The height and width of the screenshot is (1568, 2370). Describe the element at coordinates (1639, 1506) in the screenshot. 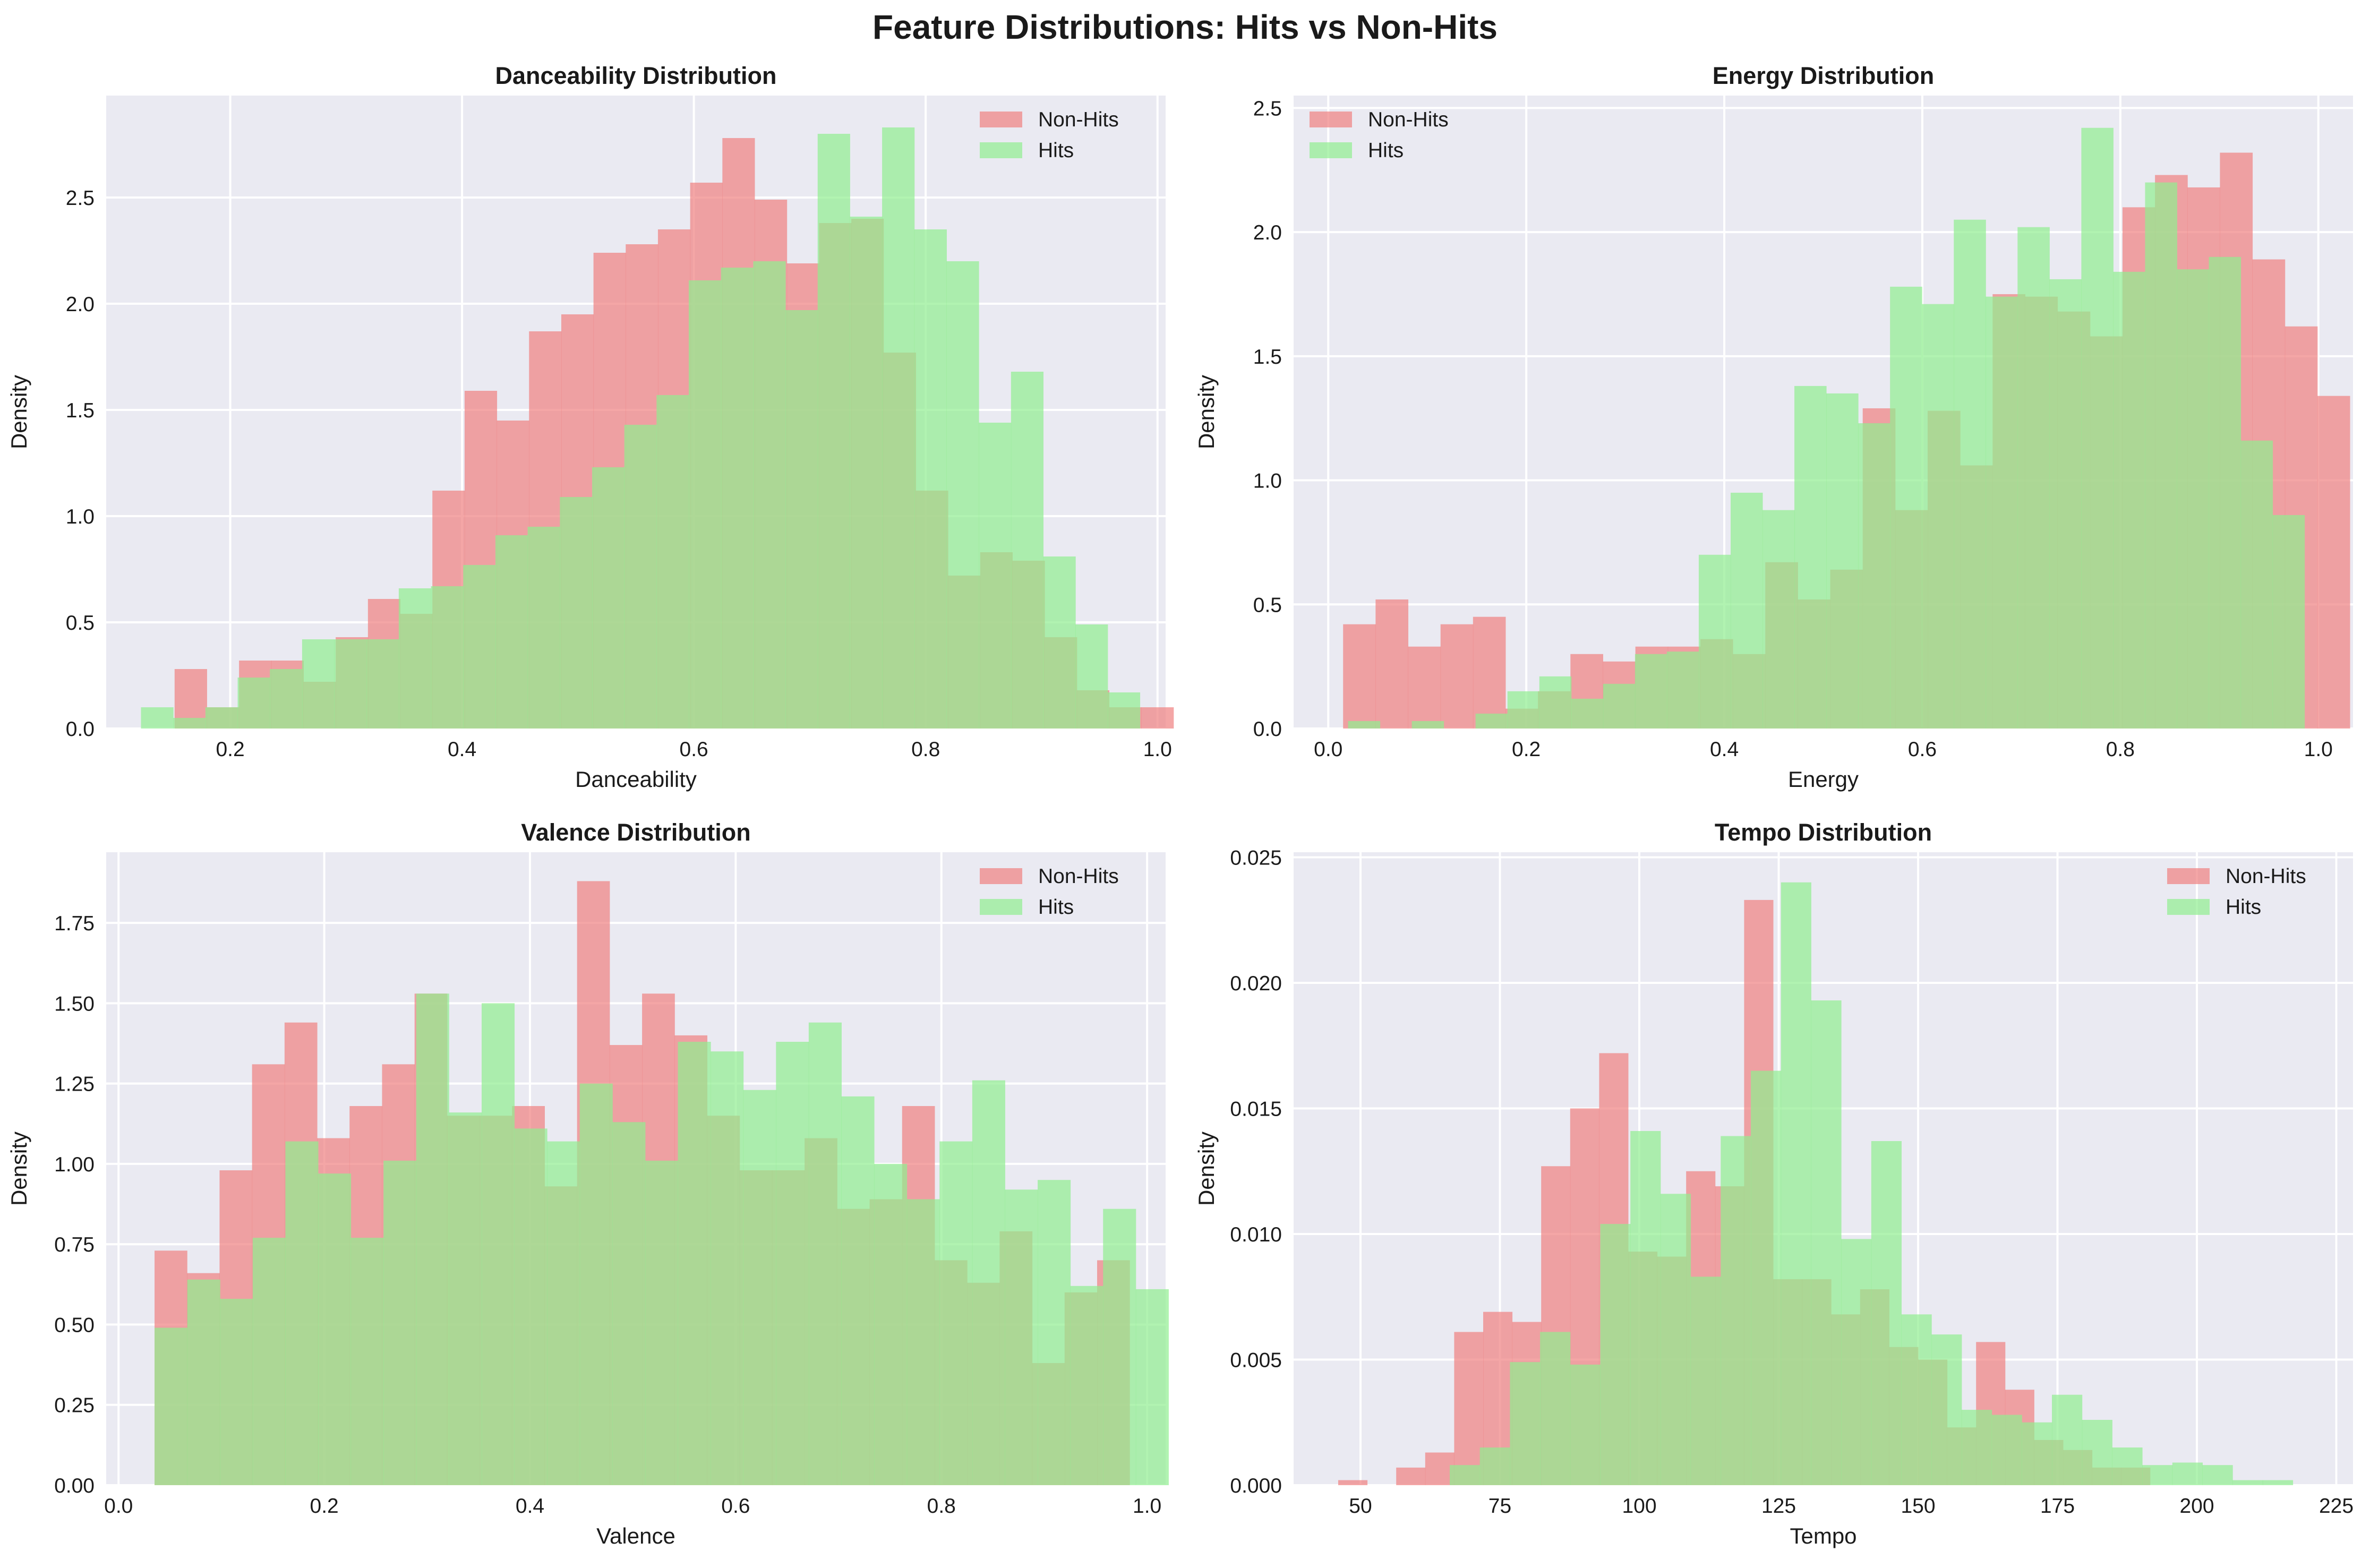

I see `x-tick-label: 100` at that location.